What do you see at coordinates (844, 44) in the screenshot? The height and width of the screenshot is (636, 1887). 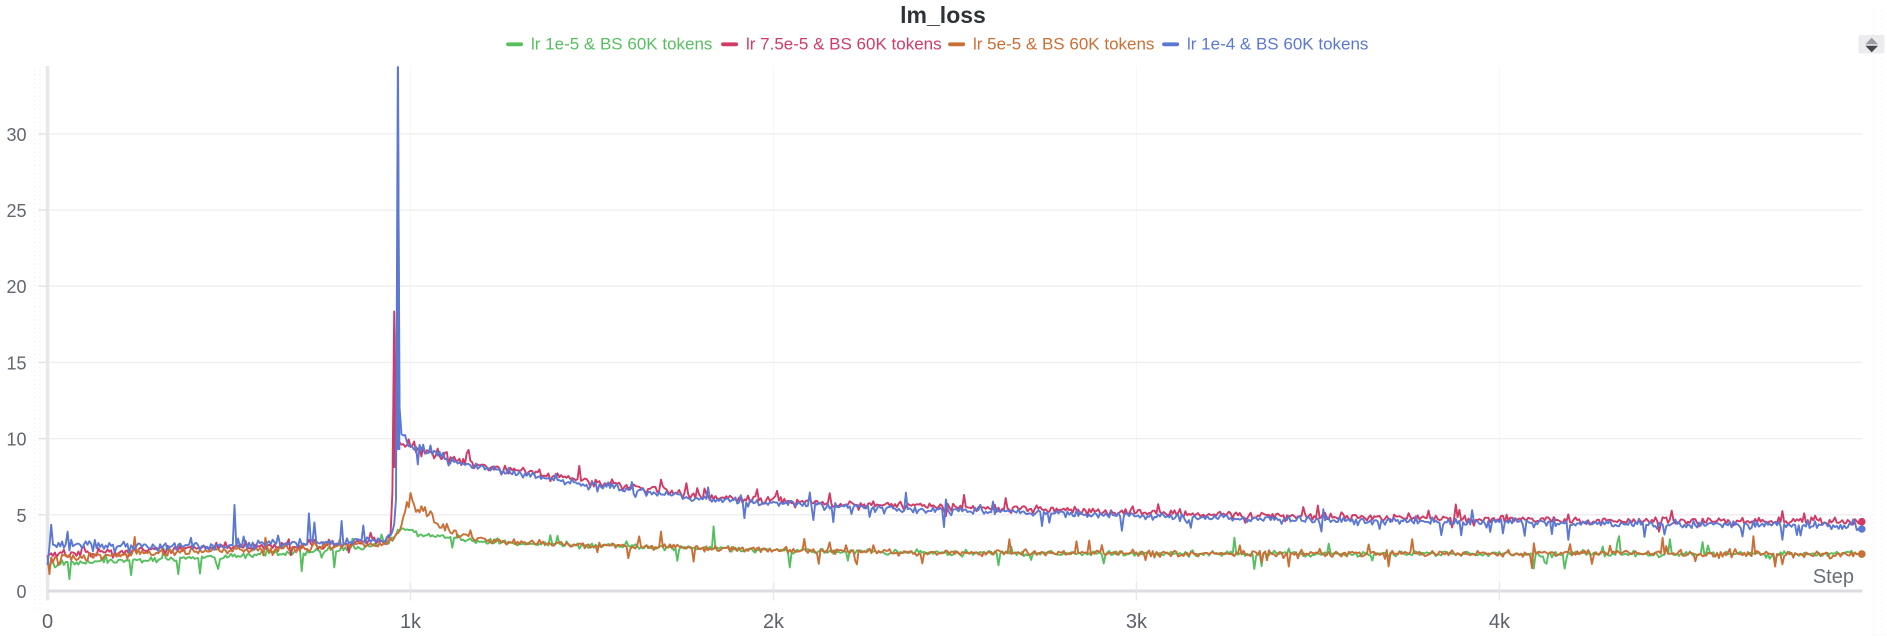 I see `svg-text: lr 7.5e-5 & BS 60K tokens` at bounding box center [844, 44].